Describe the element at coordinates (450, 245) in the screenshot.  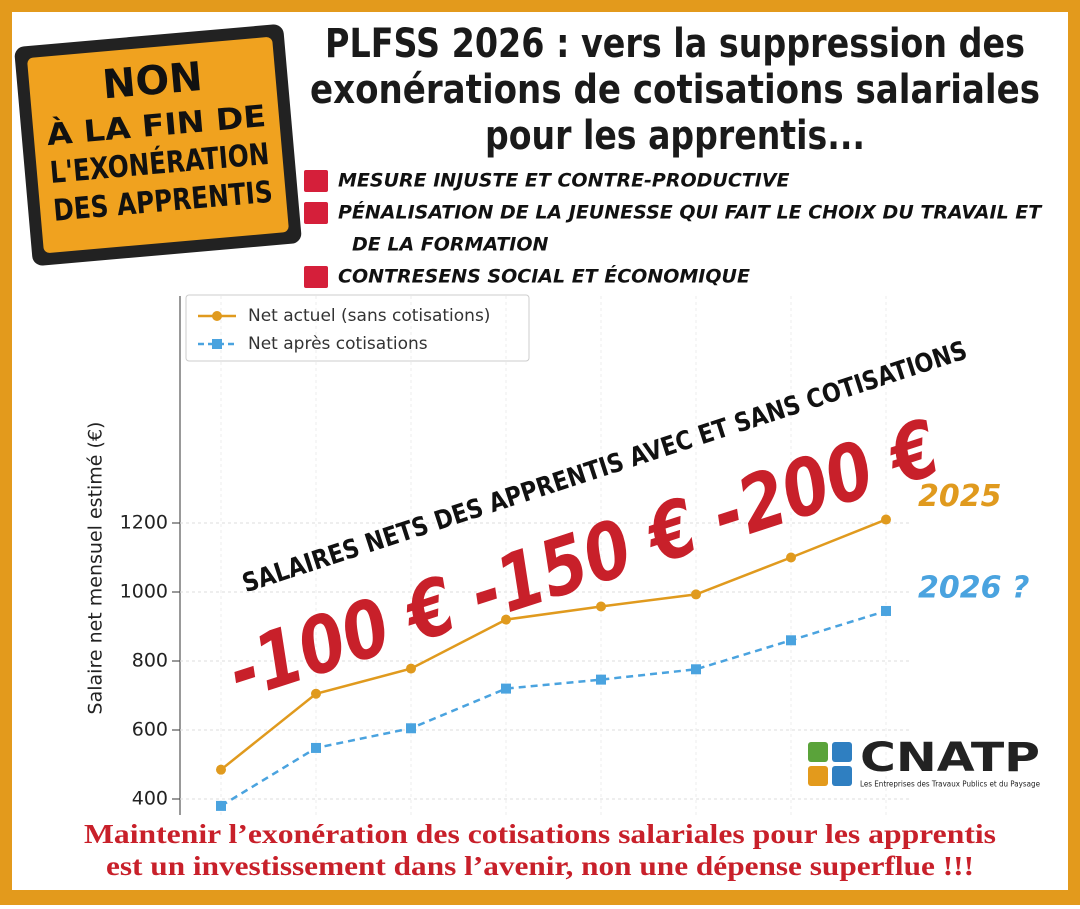
I see `bullet-text: DE LA FORMATION` at that location.